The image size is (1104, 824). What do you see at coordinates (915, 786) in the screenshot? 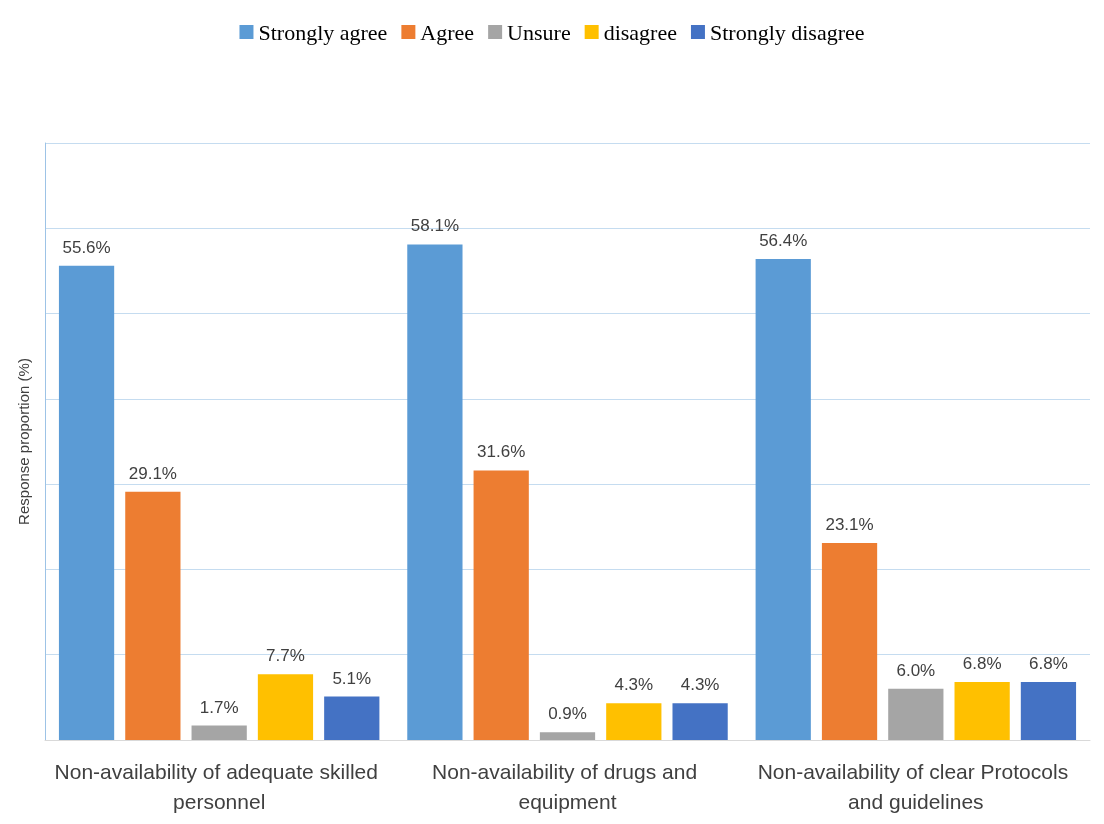
I see `x-tick-label: Non-availability of clear Protocols and guidelines` at bounding box center [915, 786].